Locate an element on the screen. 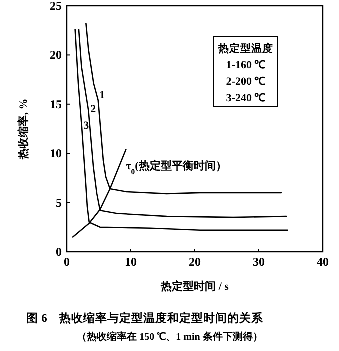 The width and height of the screenshot is (339, 351). x-axis-title: 热定型时间 / s is located at coordinates (195, 286).